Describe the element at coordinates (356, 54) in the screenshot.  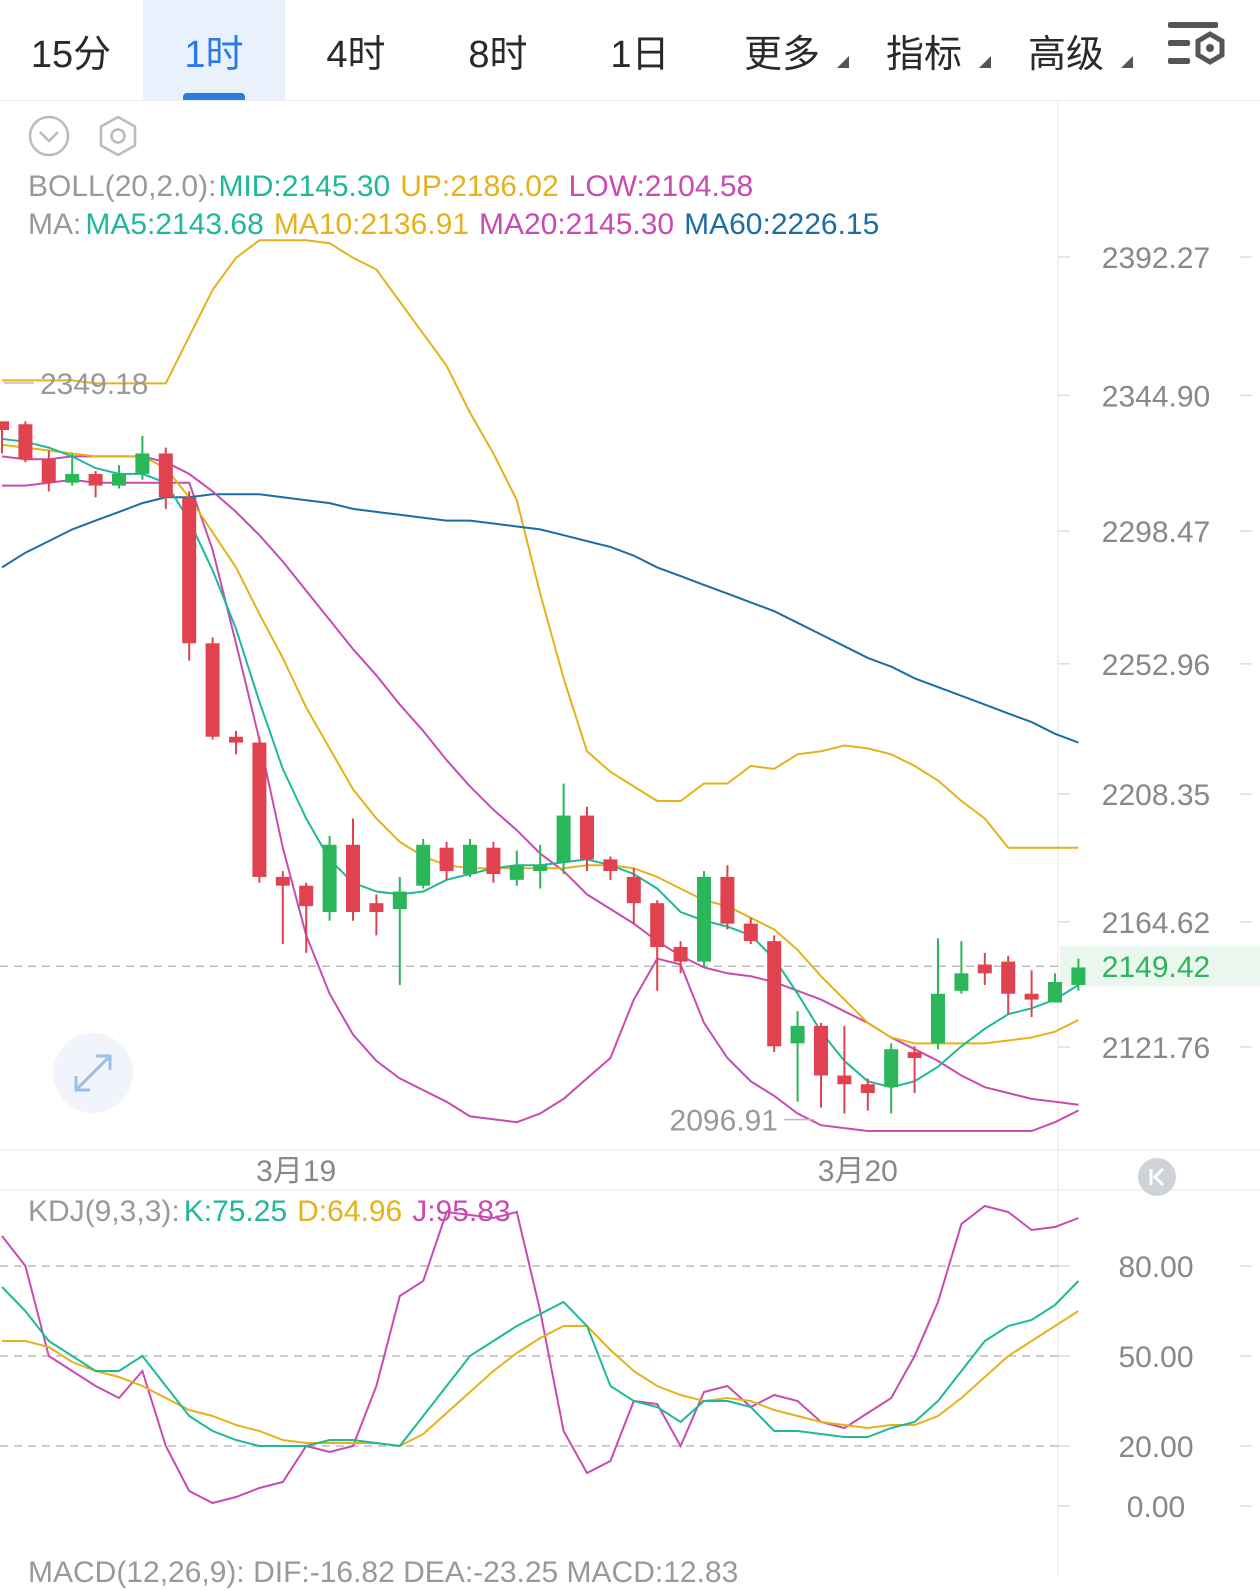
I see `tab-label: 4时` at that location.